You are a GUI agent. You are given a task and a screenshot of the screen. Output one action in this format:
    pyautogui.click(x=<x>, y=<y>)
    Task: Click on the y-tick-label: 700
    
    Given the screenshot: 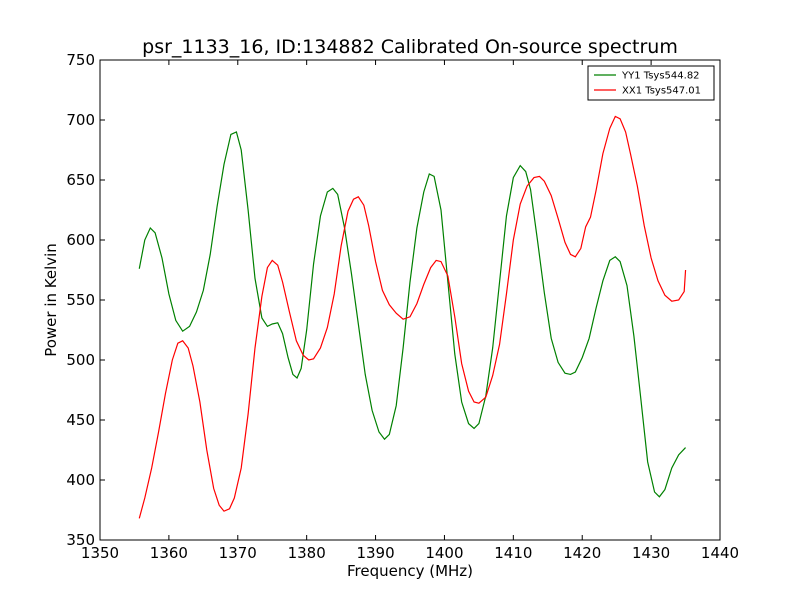 What is the action you would take?
    pyautogui.click(x=80, y=120)
    